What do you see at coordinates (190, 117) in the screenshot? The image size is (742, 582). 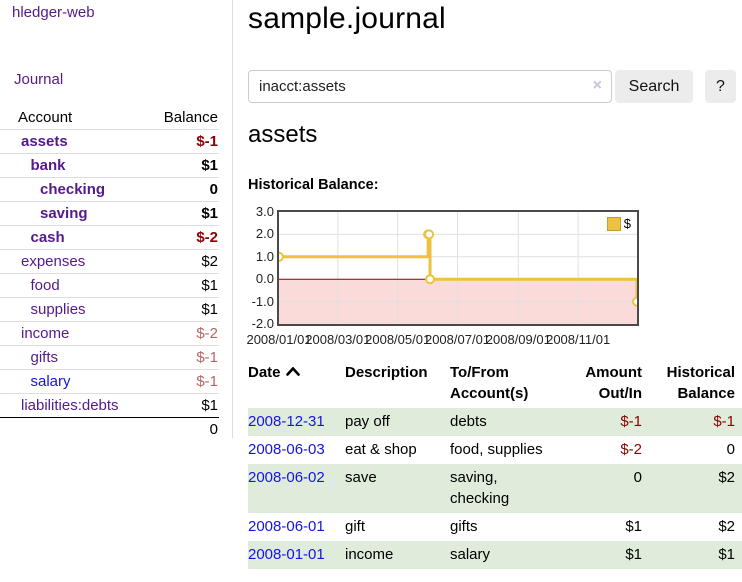 I see `accounts-header-balance: Balance` at bounding box center [190, 117].